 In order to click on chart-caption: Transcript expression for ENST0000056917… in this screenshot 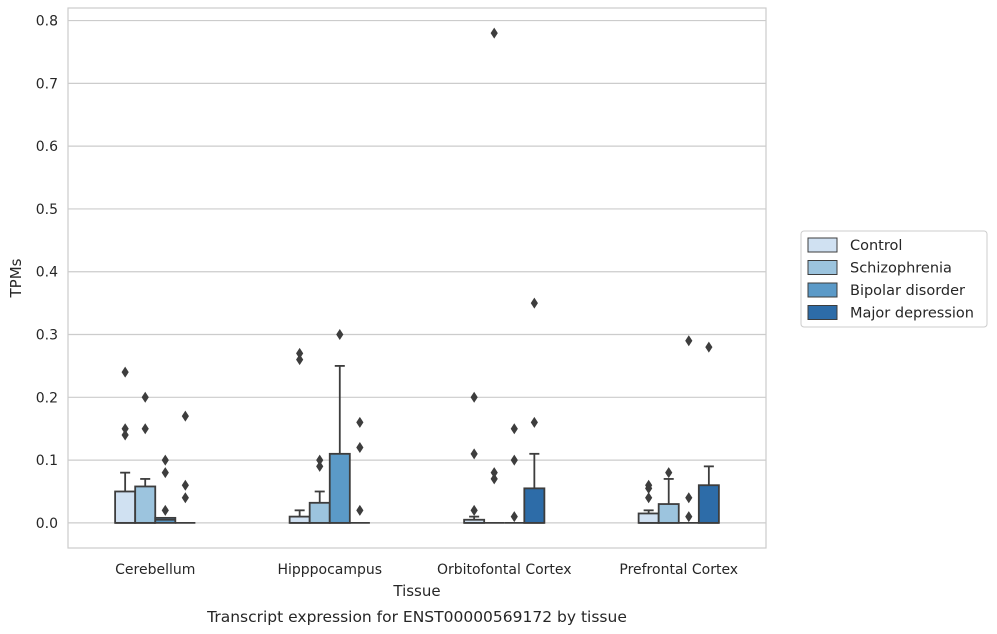, I will do `click(416, 617)`.